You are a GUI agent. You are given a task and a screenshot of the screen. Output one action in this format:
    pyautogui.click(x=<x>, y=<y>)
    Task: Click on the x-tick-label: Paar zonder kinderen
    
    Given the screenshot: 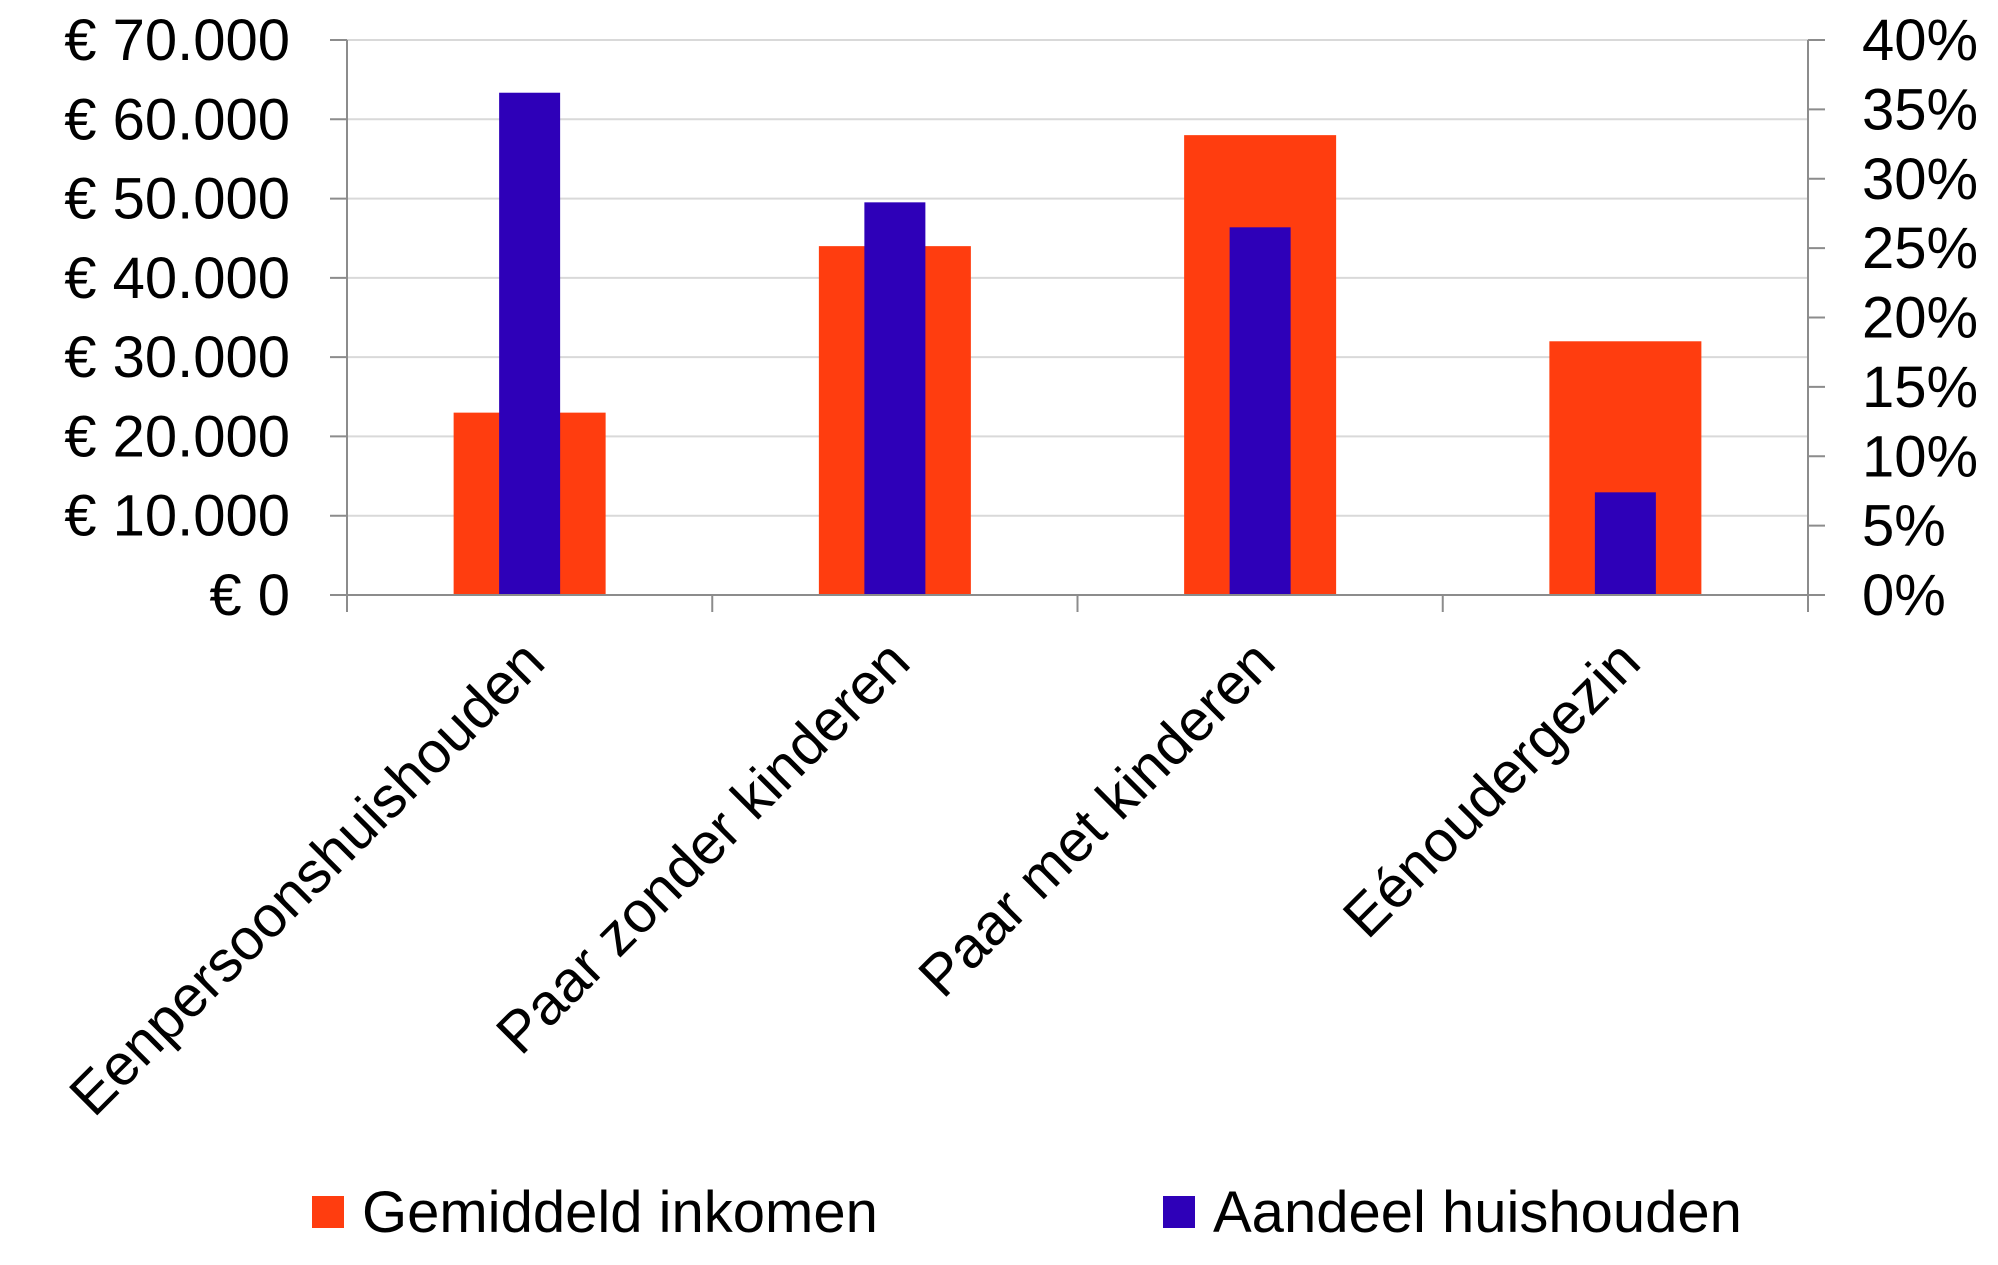 What is the action you would take?
    pyautogui.click(x=703, y=847)
    